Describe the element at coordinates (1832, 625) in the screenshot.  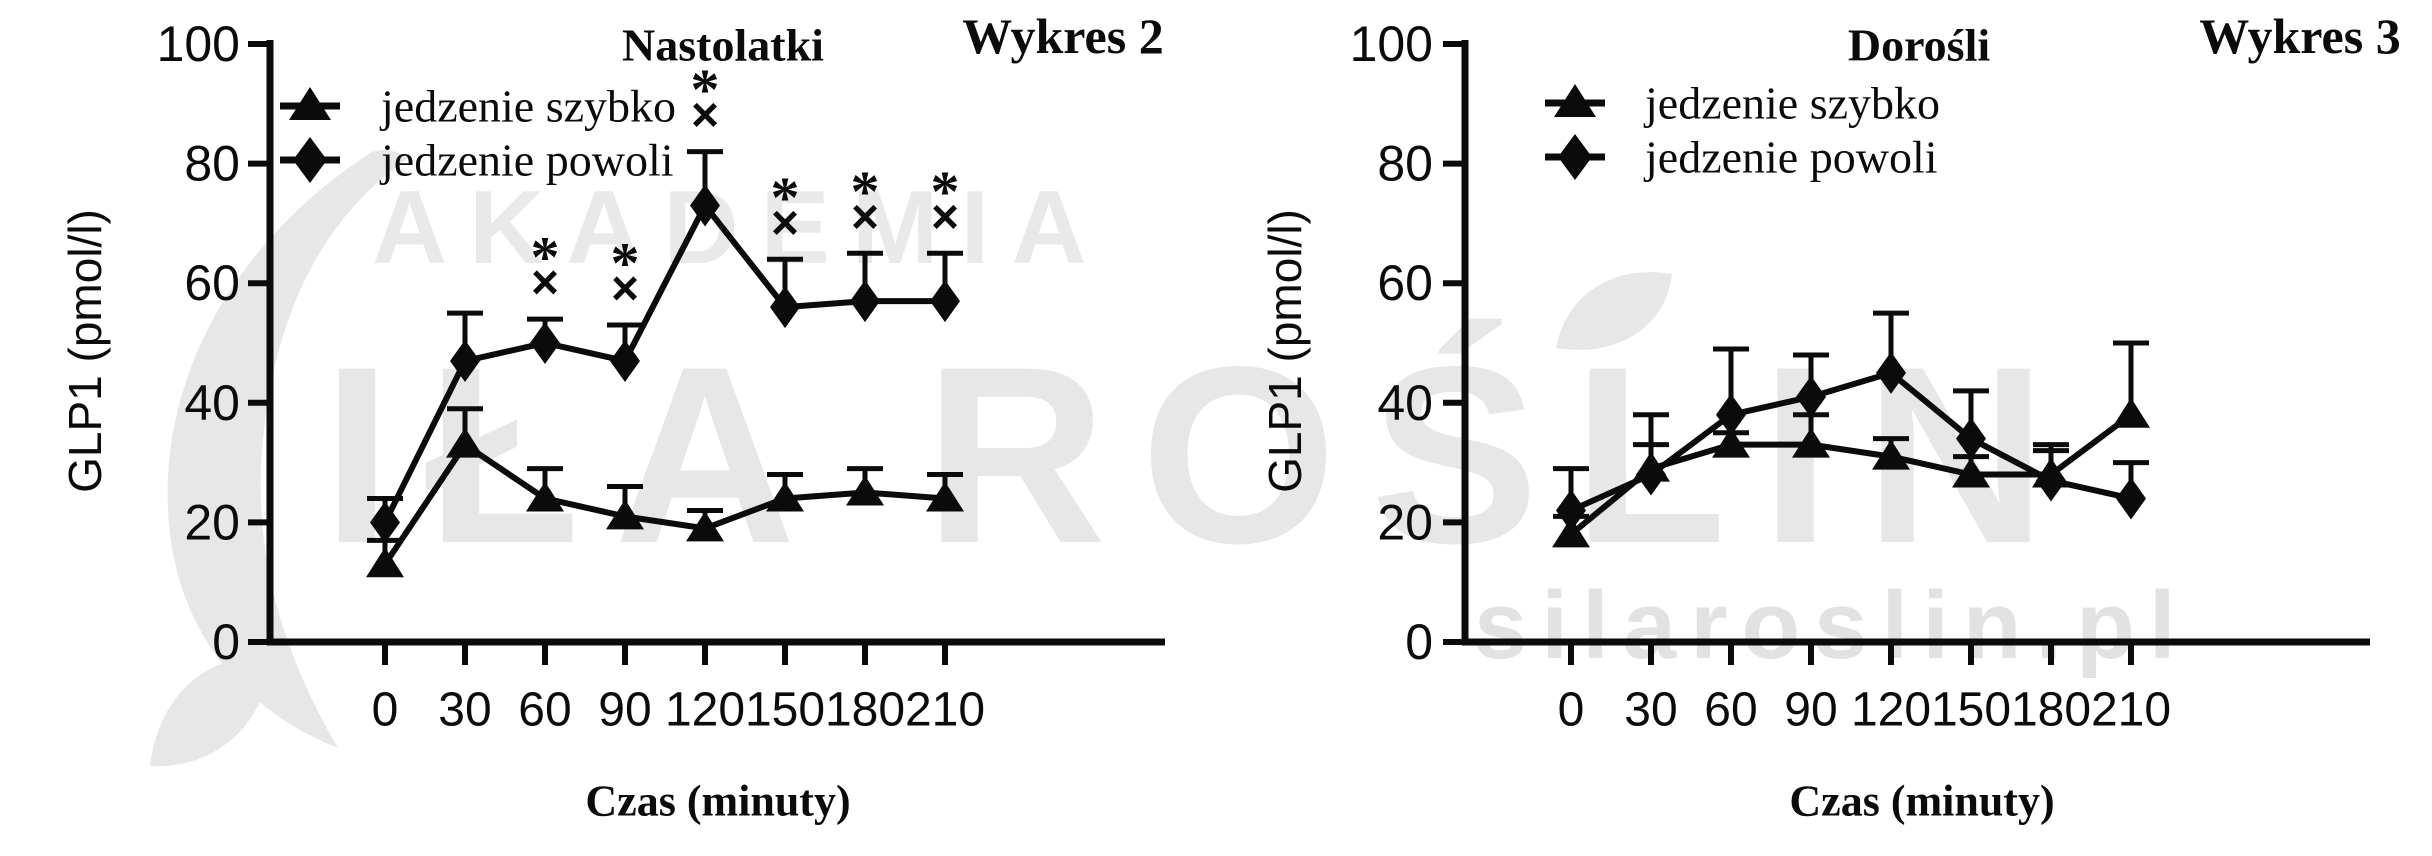
I see `watermark-site-url: silaroslin.pl` at that location.